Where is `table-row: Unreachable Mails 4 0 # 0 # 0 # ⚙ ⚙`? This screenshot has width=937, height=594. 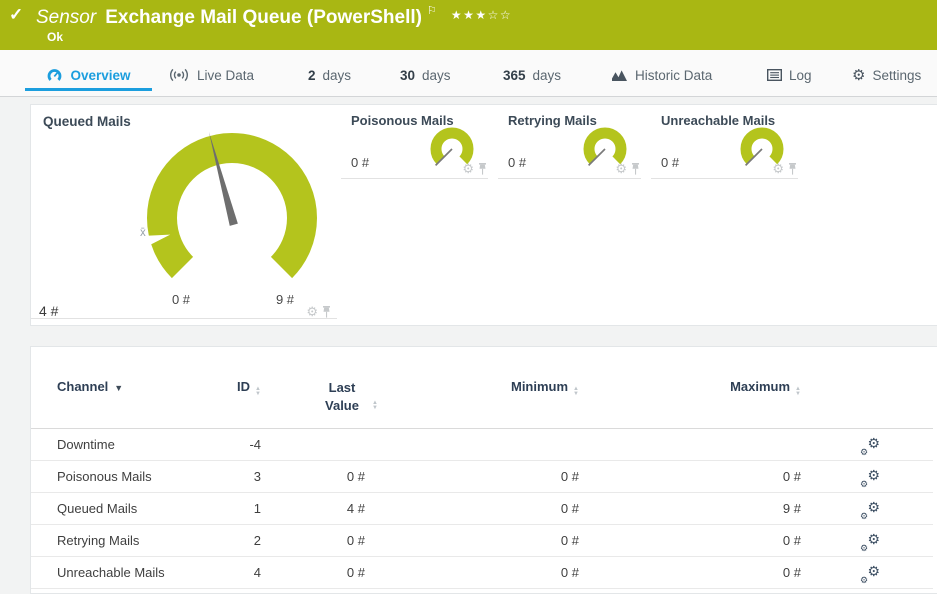
table-row: Unreachable Mails 4 0 # 0 # 0 # ⚙ ⚙ is located at coordinates (482, 573).